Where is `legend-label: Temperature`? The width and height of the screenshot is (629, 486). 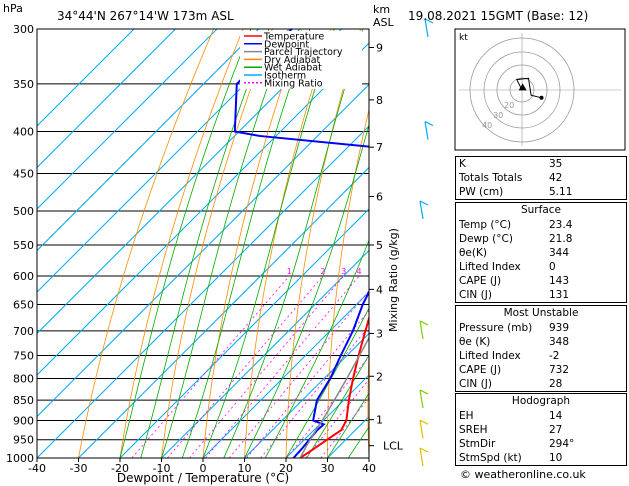 legend-label: Temperature is located at coordinates (293, 37).